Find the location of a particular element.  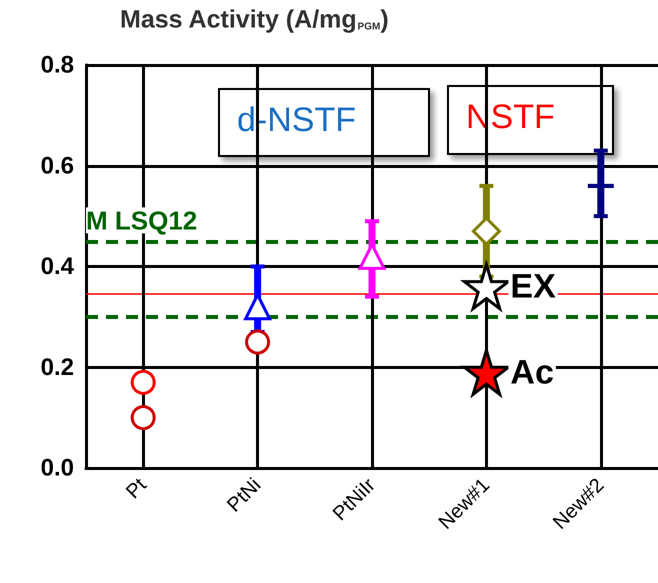

y-tick-label: 0.4 is located at coordinates (57, 266).